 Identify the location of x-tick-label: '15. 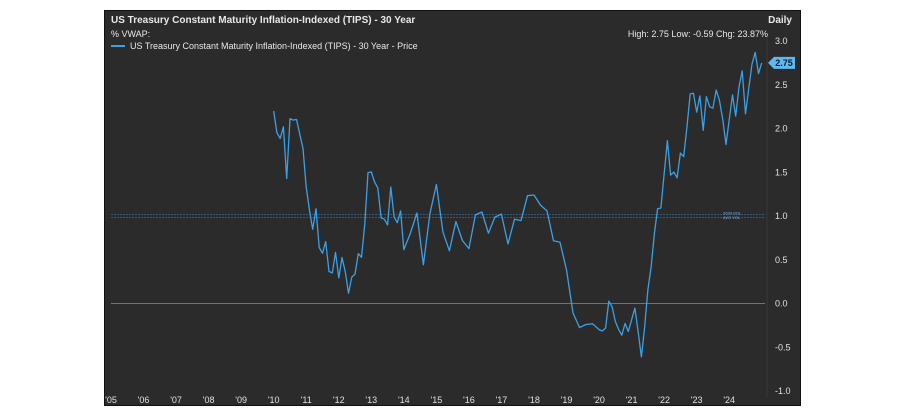
(437, 400).